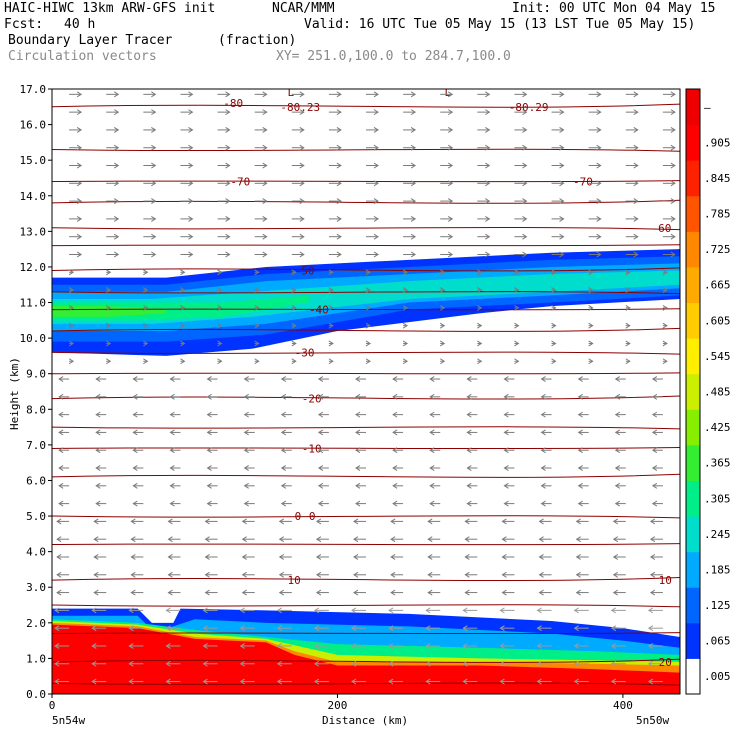 The image size is (740, 740). Describe the element at coordinates (366, 448) in the screenshot. I see `temperature-contour` at that location.